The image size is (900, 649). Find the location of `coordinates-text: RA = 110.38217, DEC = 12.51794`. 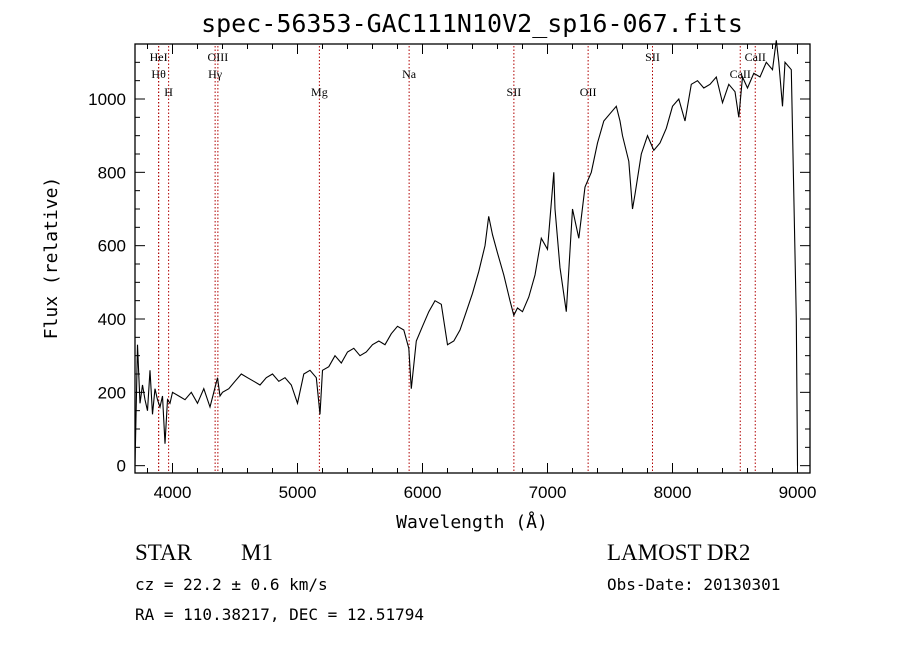

coordinates-text: RA = 110.38217, DEC = 12.51794 is located at coordinates (279, 614).